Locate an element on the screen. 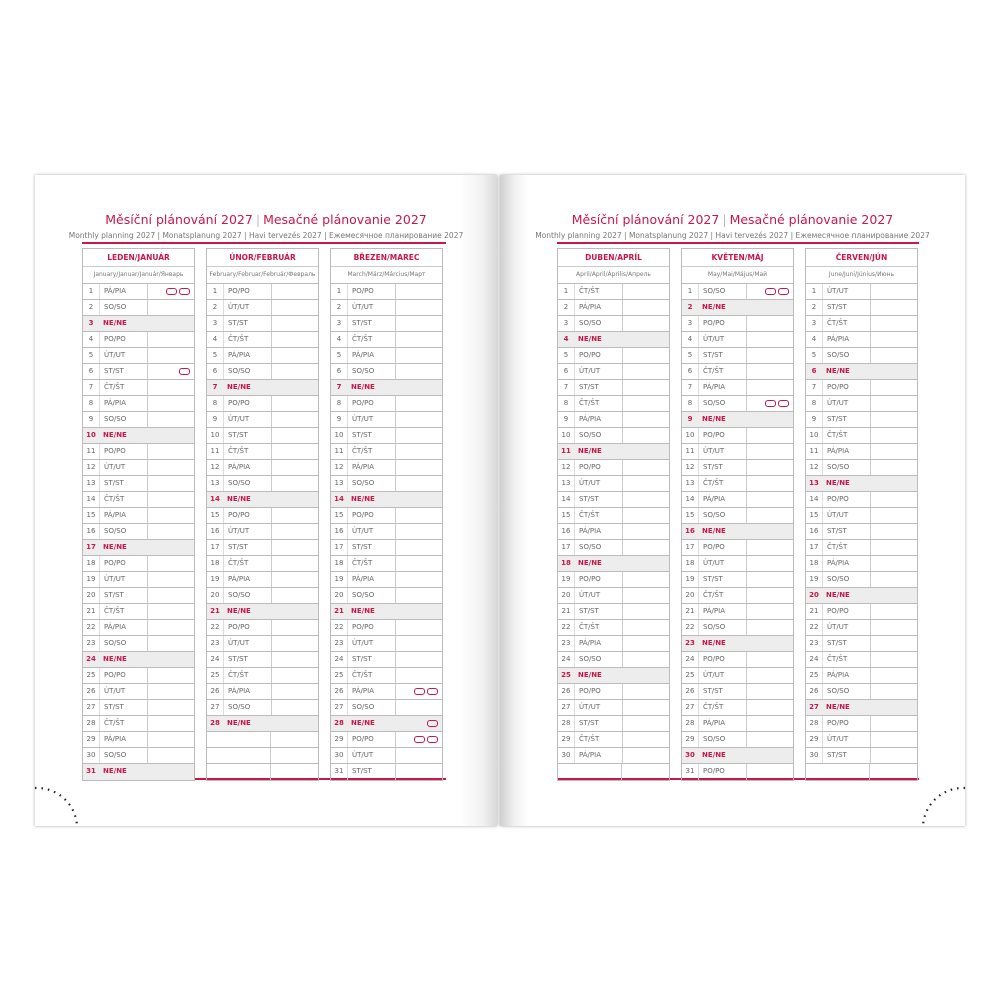  day-row: 9 ST/ST is located at coordinates (861, 420).